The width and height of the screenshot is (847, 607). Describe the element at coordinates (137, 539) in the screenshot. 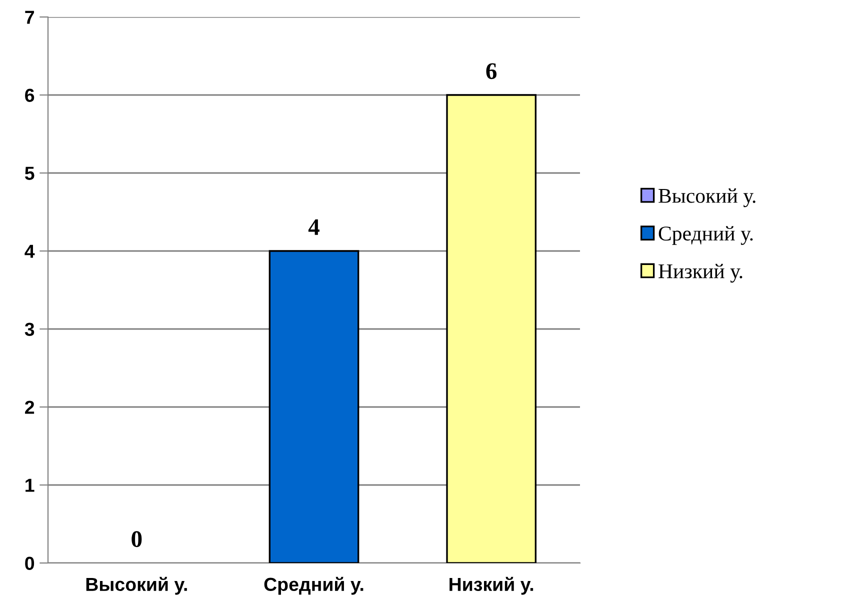

I see `data-label: 0` at that location.